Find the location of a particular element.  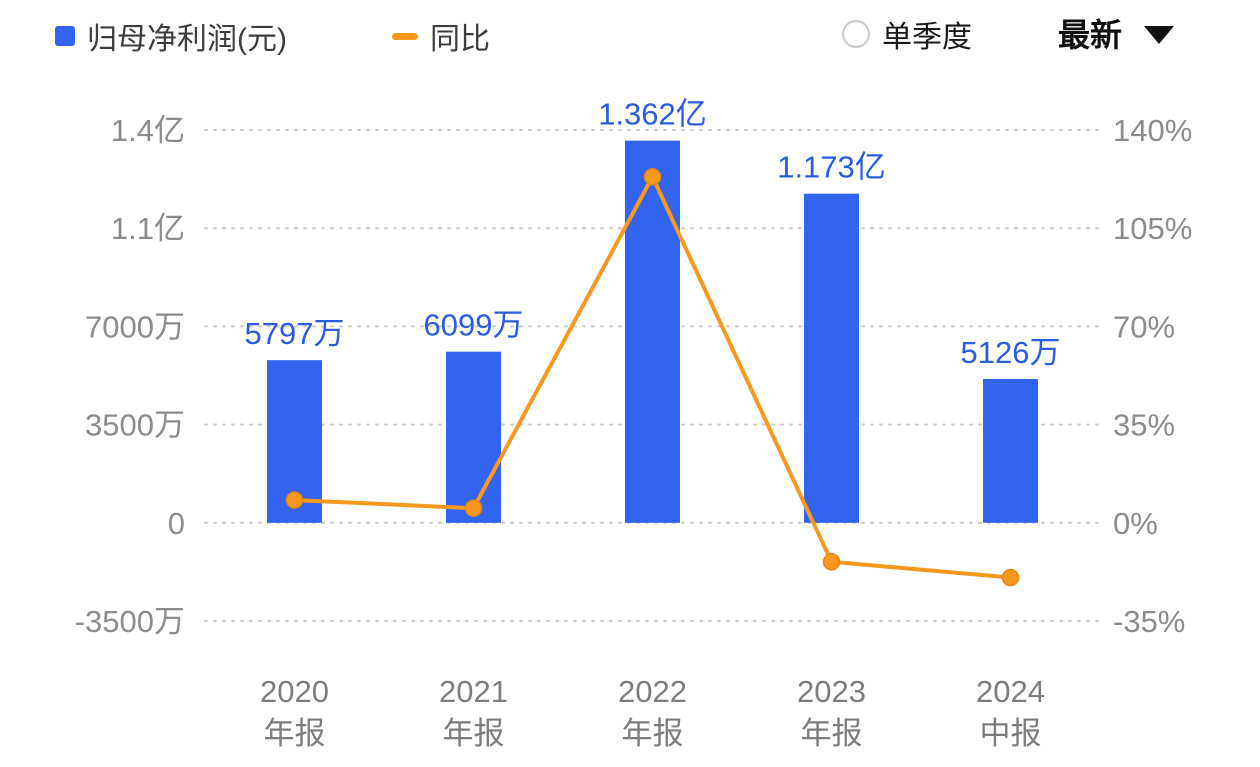

y-axis-tick-left: -3500万 is located at coordinates (130, 621).